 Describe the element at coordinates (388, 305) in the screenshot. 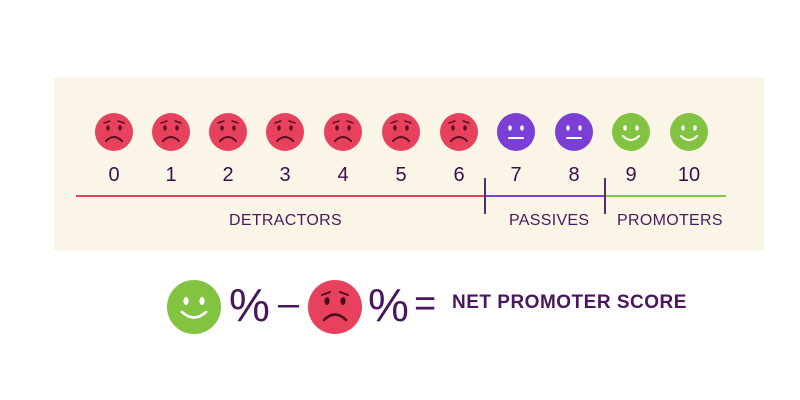

I see `detractors-percent-sign: %` at that location.